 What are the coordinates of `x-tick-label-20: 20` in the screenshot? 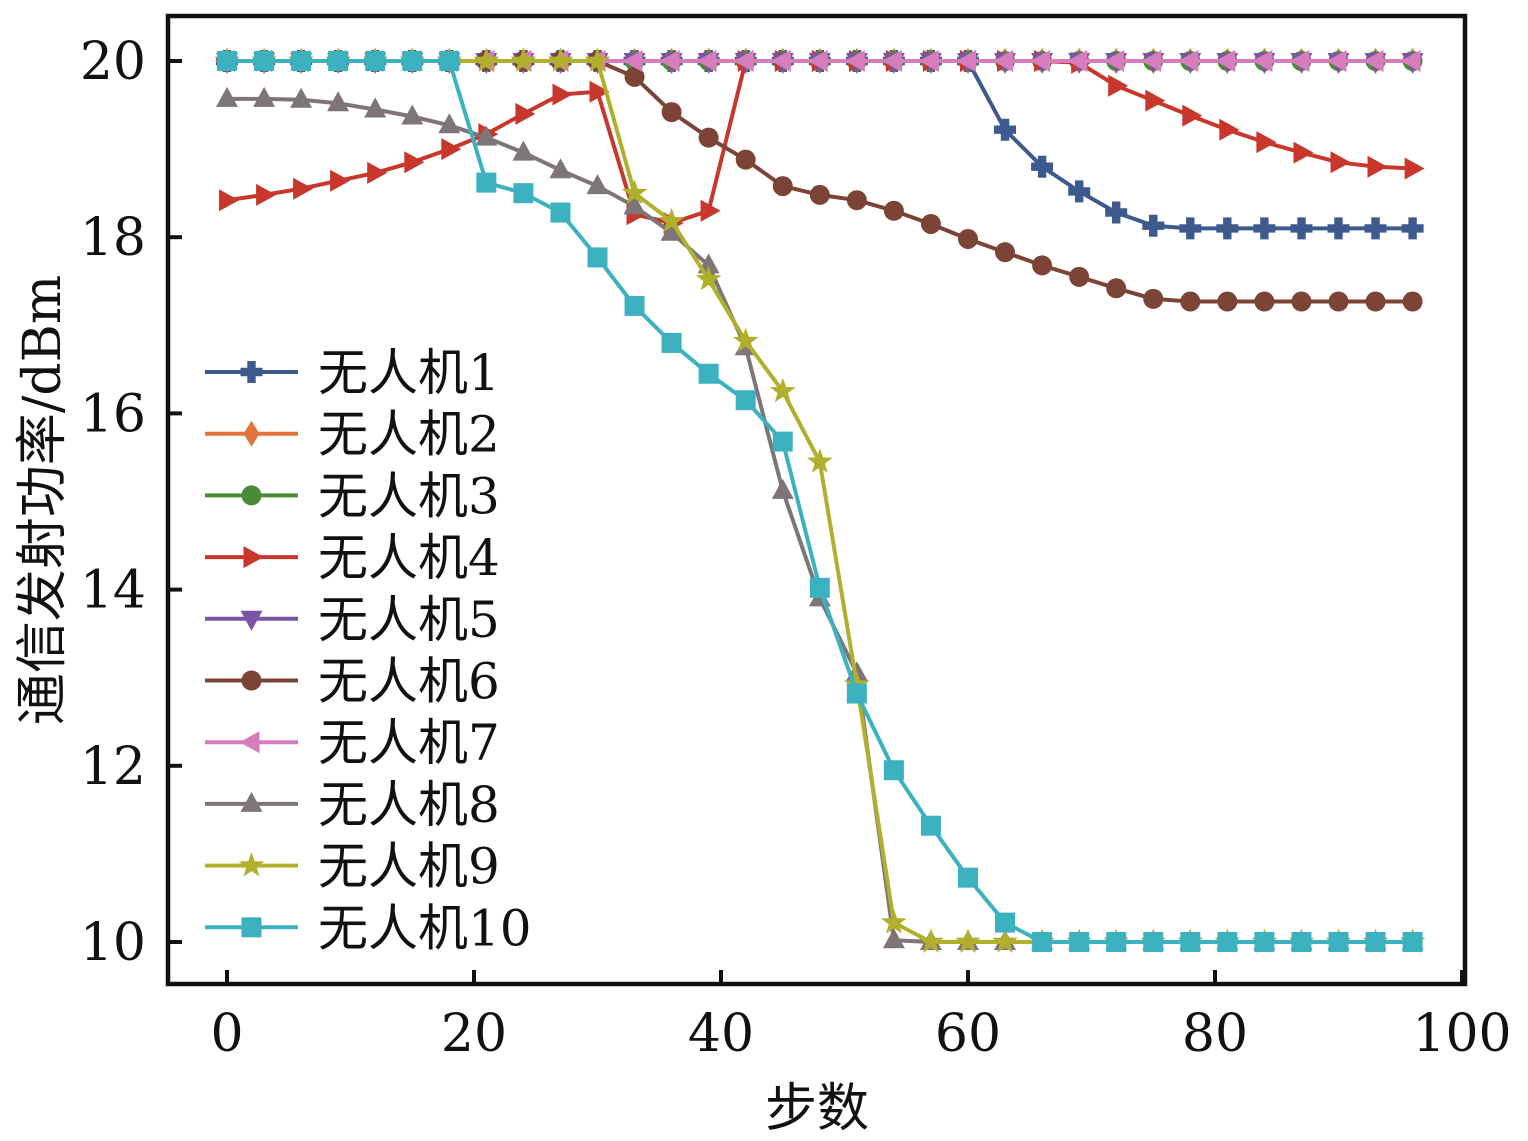 It's located at (474, 1034).